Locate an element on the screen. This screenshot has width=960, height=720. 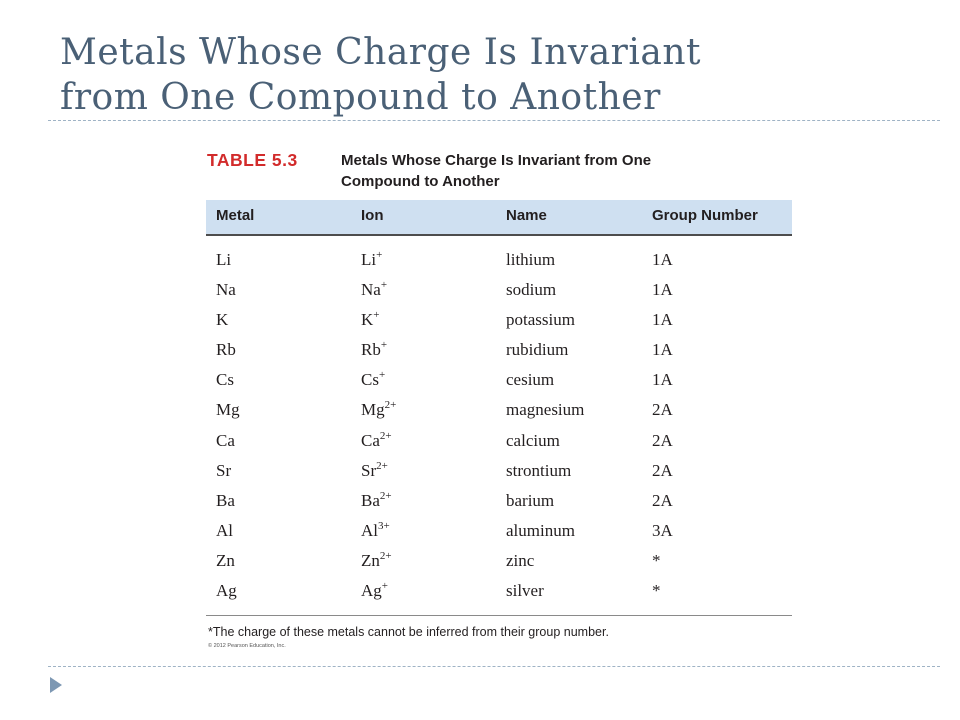
metal-cell: Ca is located at coordinates (225, 440).